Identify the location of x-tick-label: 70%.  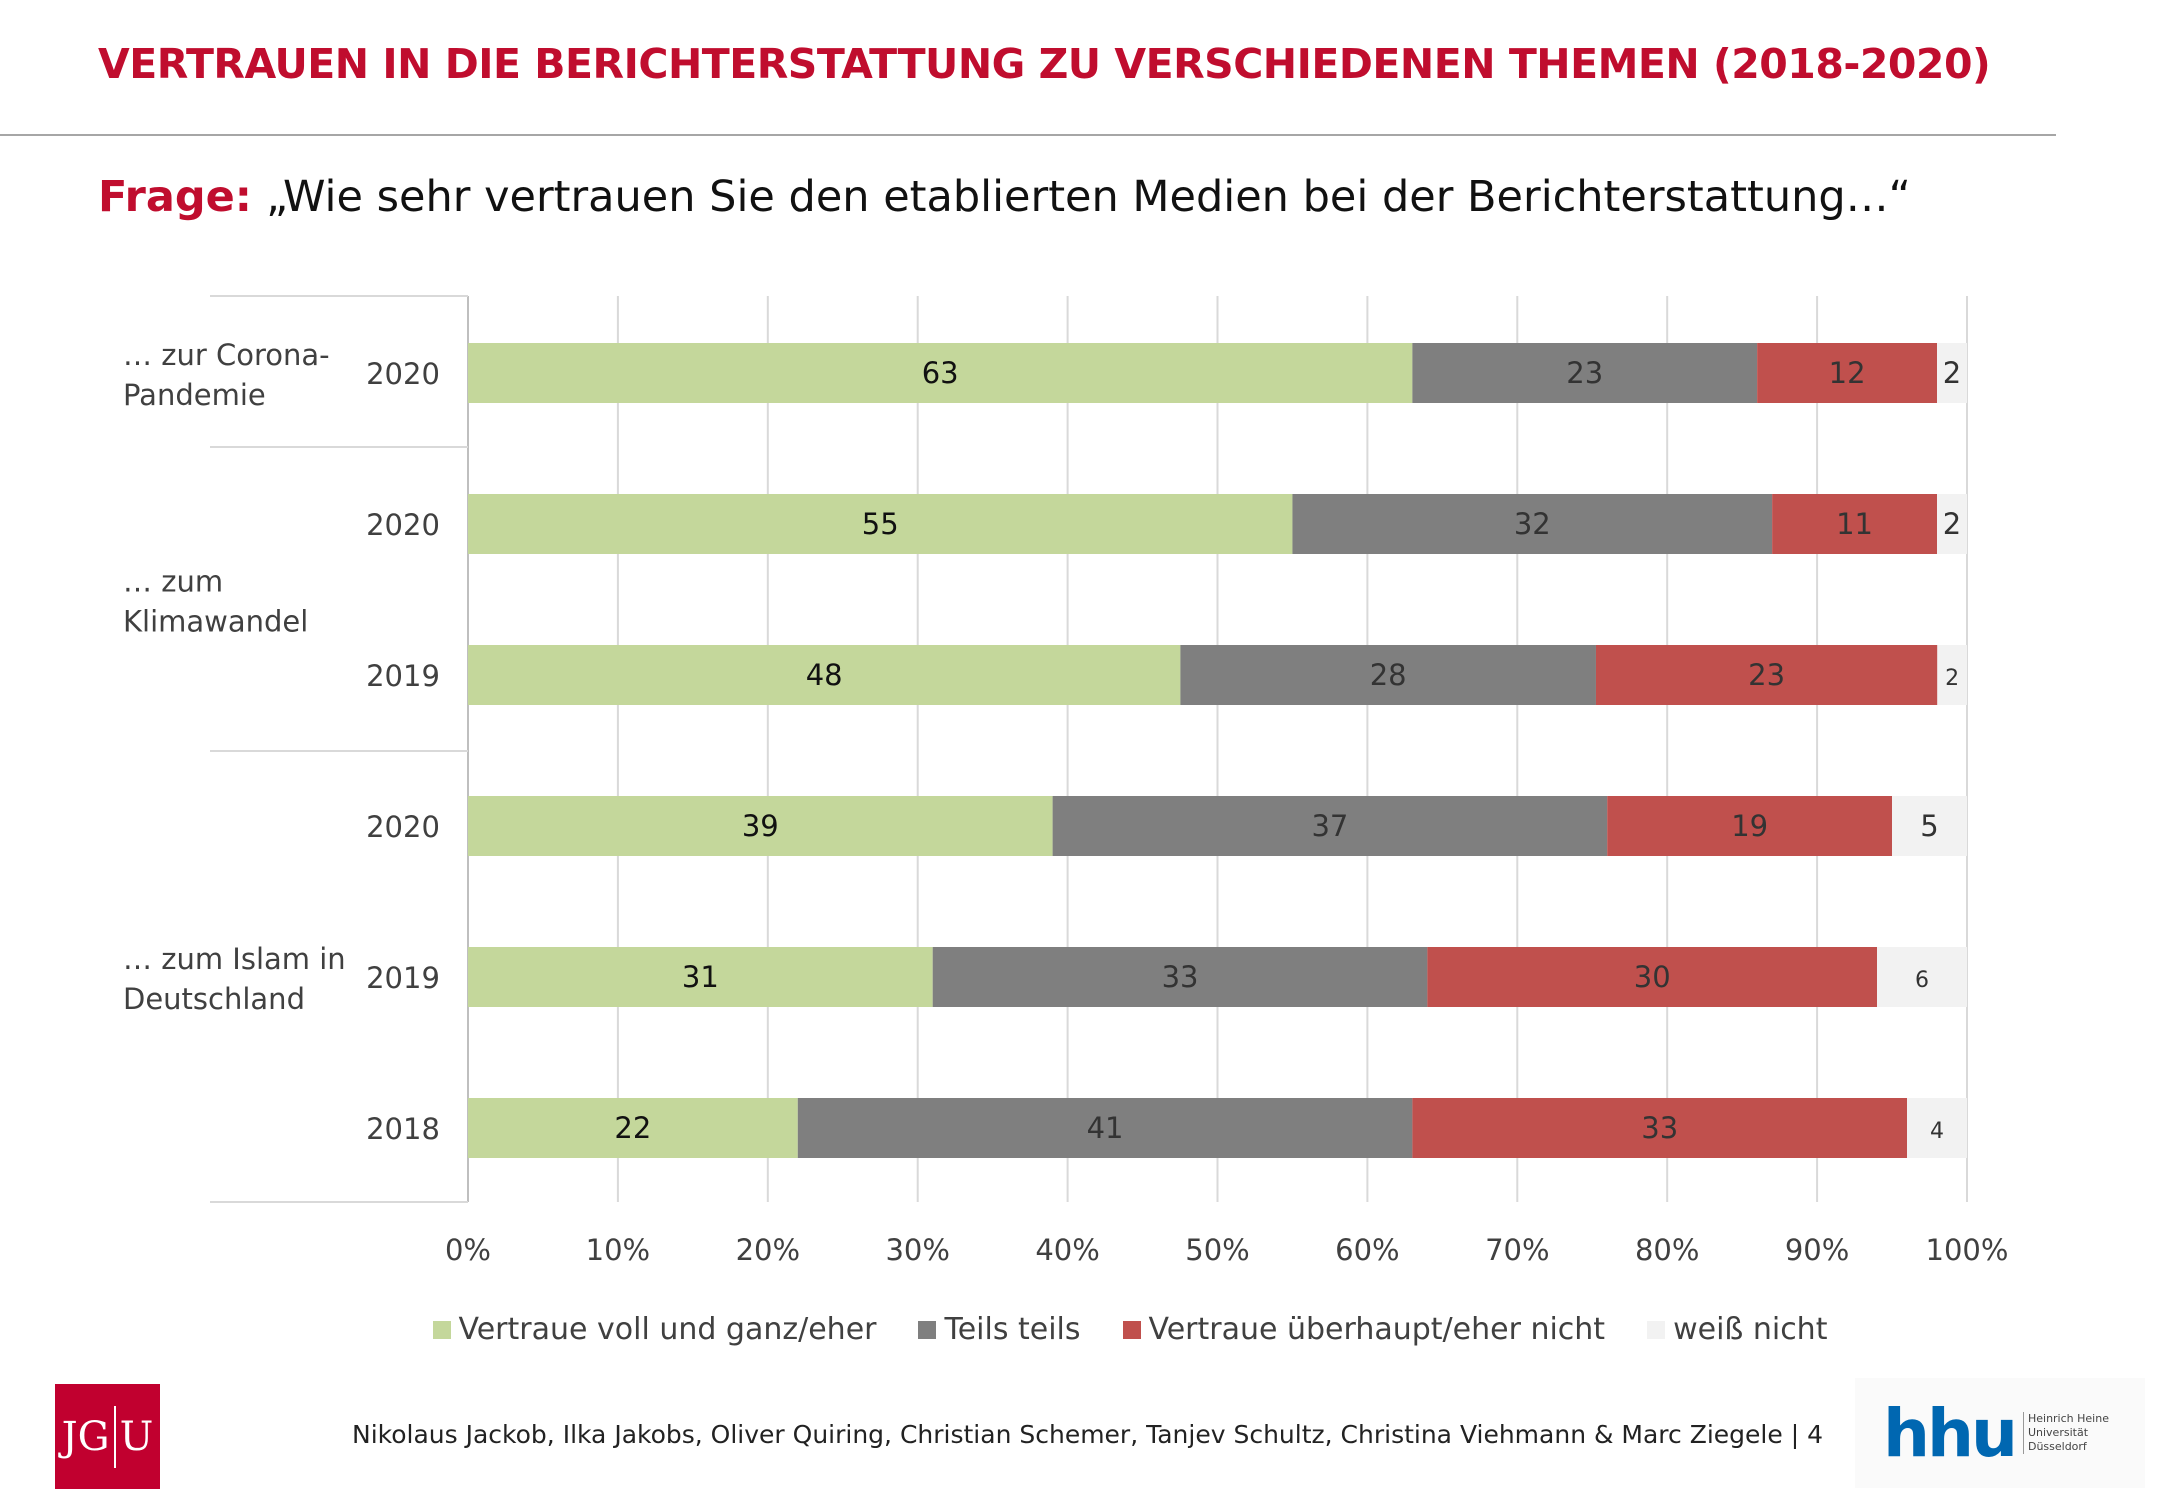
(1517, 1250).